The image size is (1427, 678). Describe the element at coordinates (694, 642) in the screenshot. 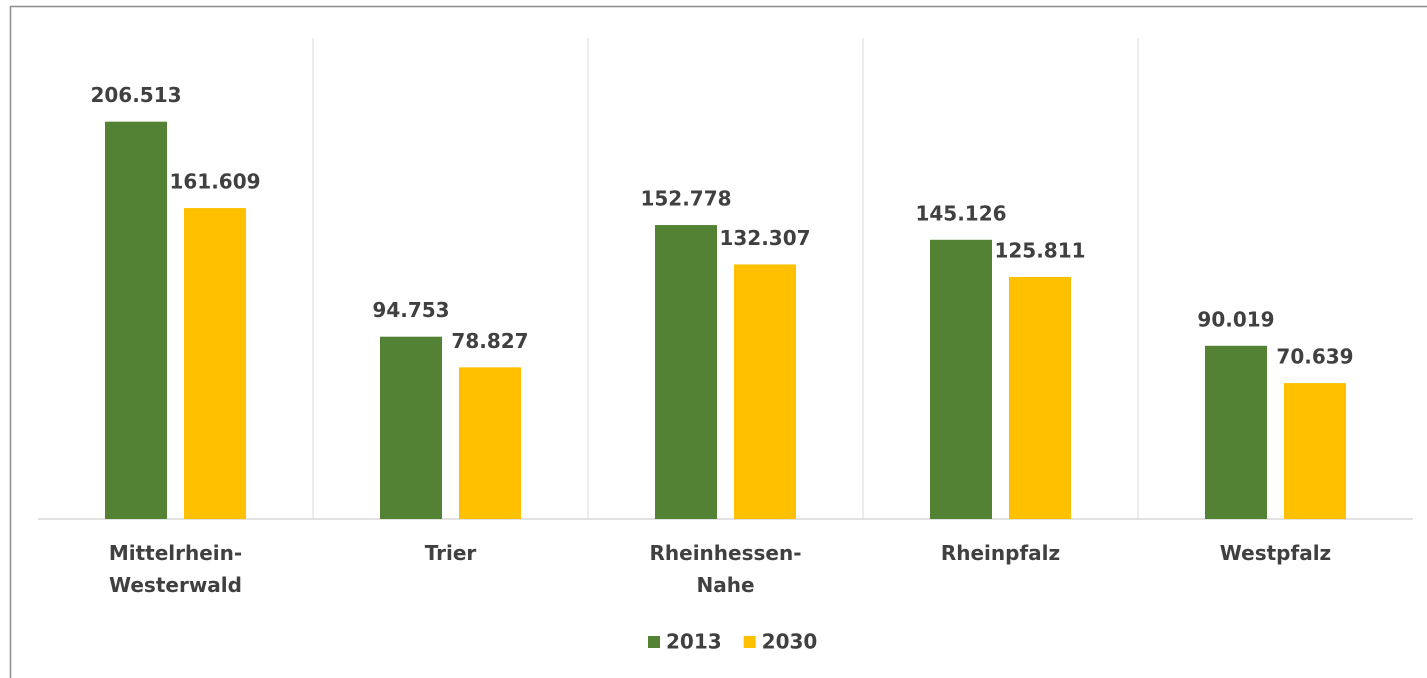

I see `legend-label: 2013` at that location.